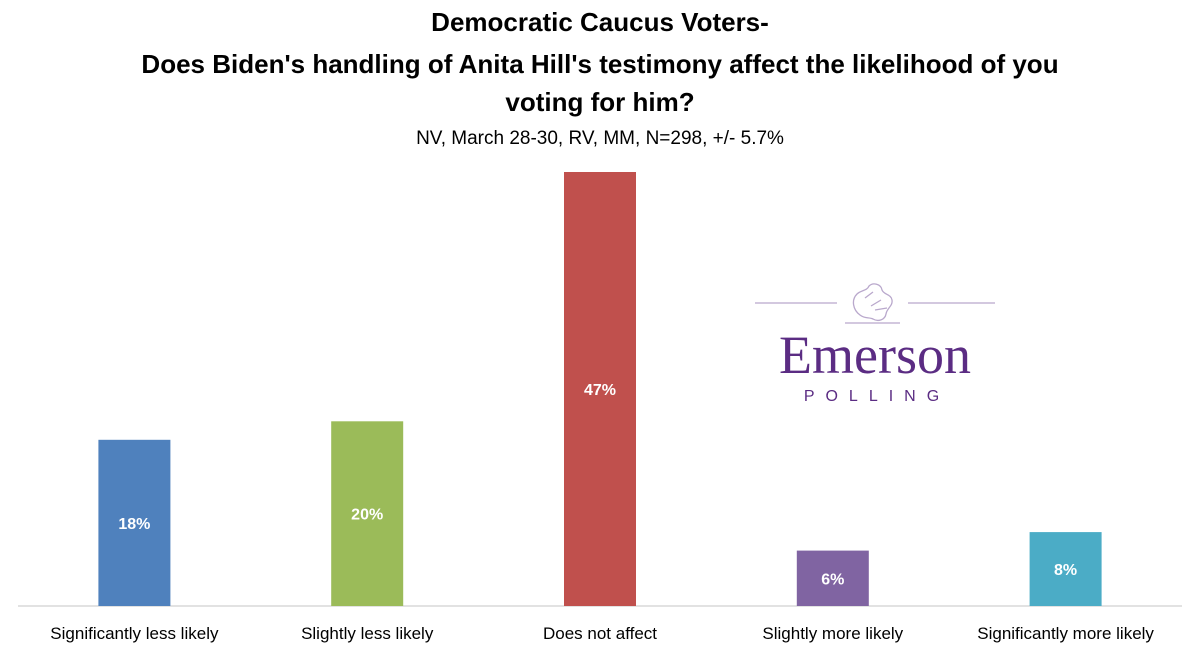 The image size is (1200, 655). Describe the element at coordinates (600, 138) in the screenshot. I see `chart-subtitle: NV, March 28-30, RV, MM, N=298, +/- 5.7%` at that location.